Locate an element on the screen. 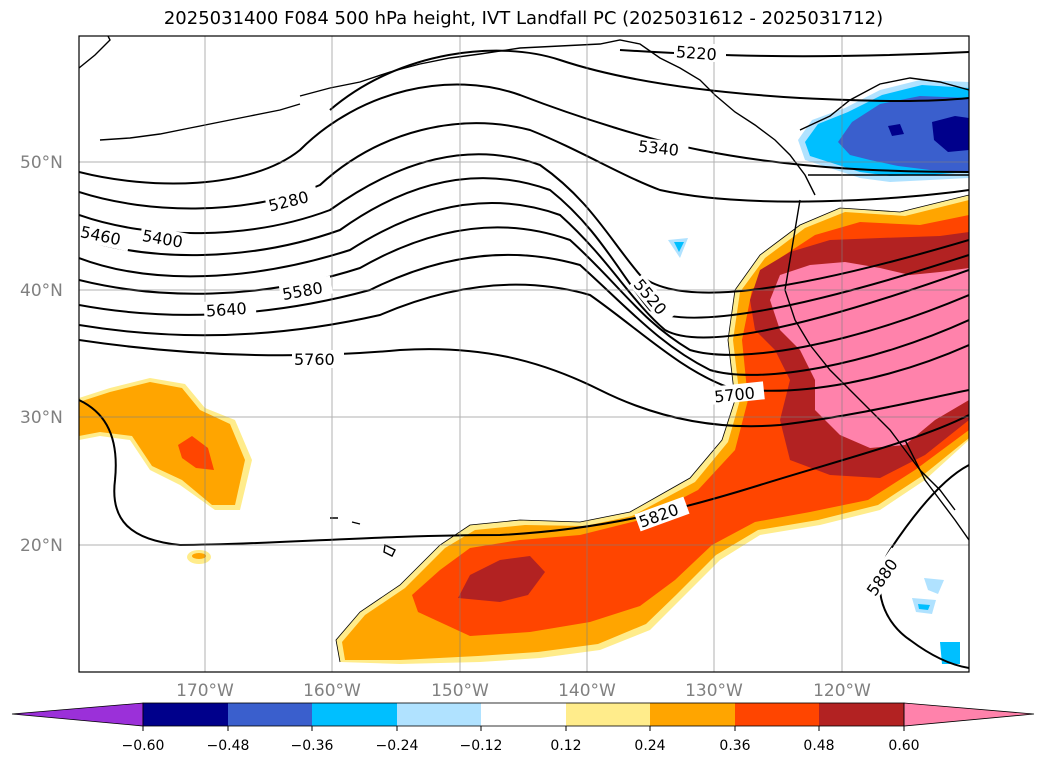 This screenshot has width=1047, height=765. lon-label-140w: 140°W is located at coordinates (587, 691).